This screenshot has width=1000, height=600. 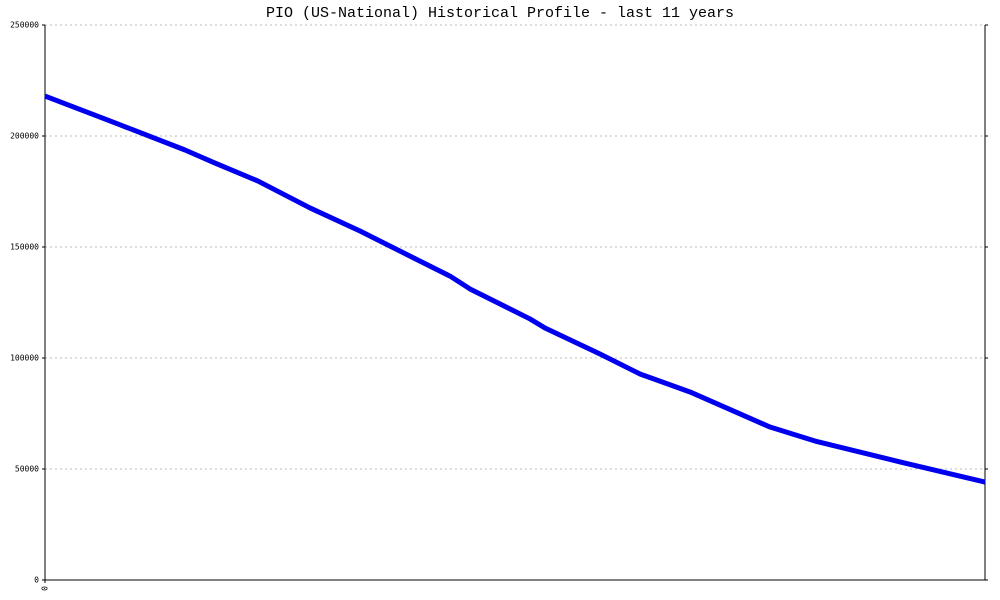 I want to click on y-tick-label: 50000, so click(x=27, y=469).